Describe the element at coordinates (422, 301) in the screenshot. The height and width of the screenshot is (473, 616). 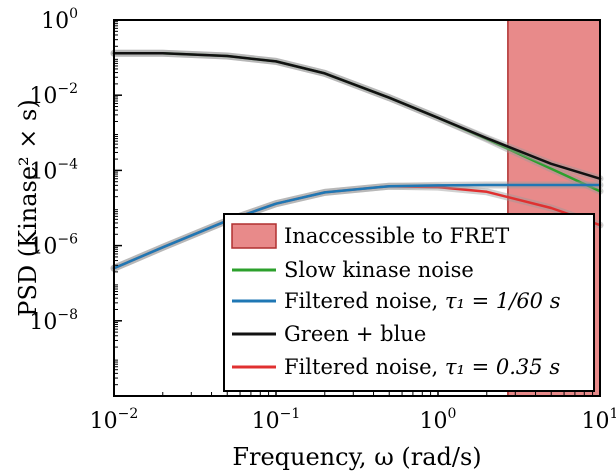
I see `legend-label-2: Filtered noise, τ₁ = 1/60 s` at that location.